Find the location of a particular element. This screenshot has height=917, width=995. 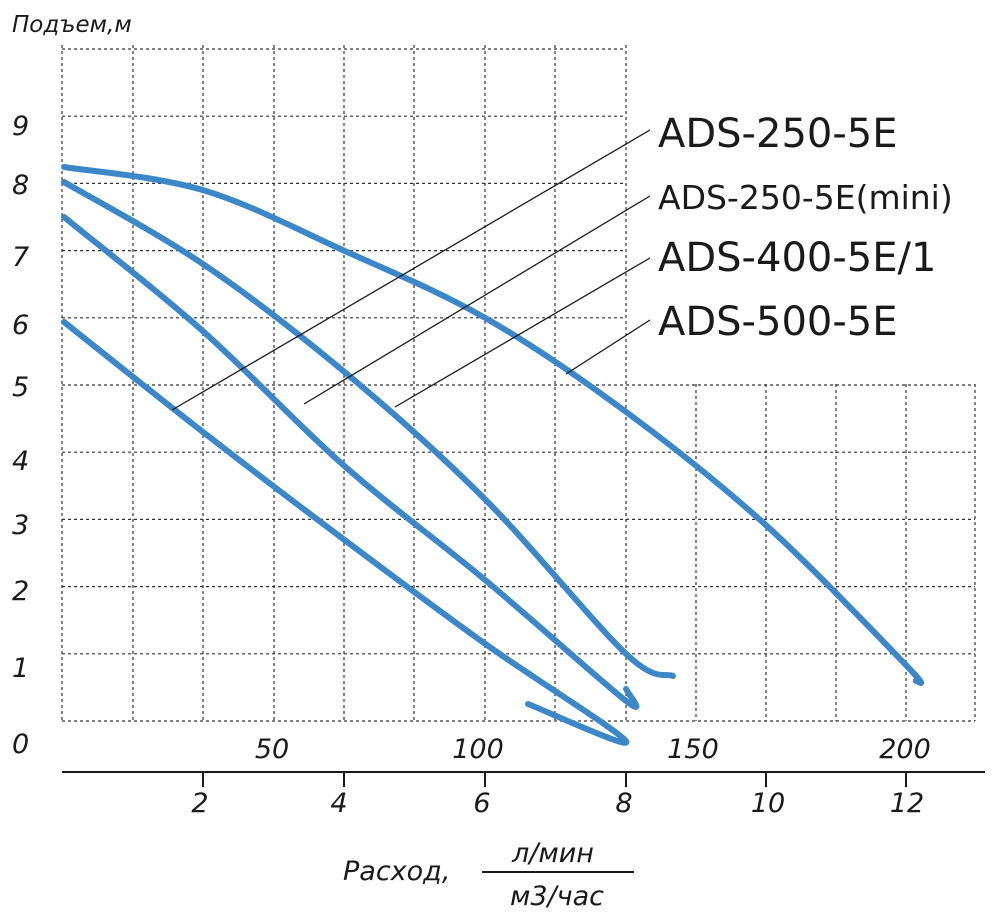

x-tick-label-lmin: 200 is located at coordinates (905, 749).